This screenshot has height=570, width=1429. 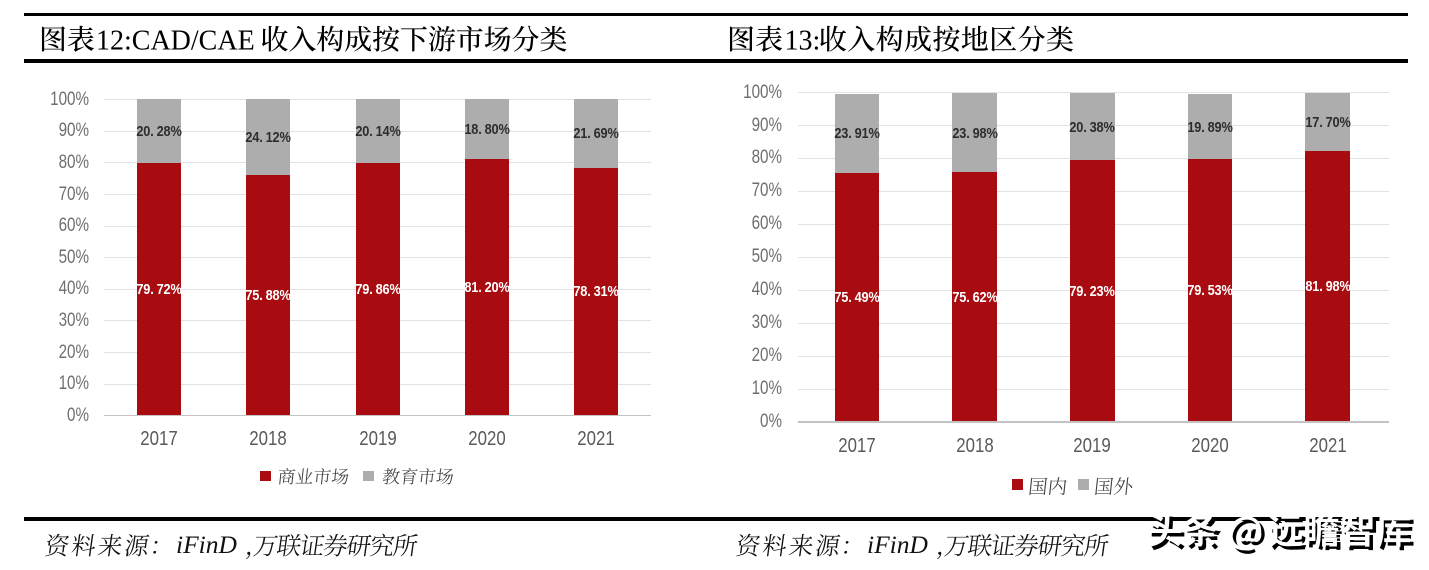 What do you see at coordinates (803, 40) in the screenshot?
I see `svg-text: 13:` at bounding box center [803, 40].